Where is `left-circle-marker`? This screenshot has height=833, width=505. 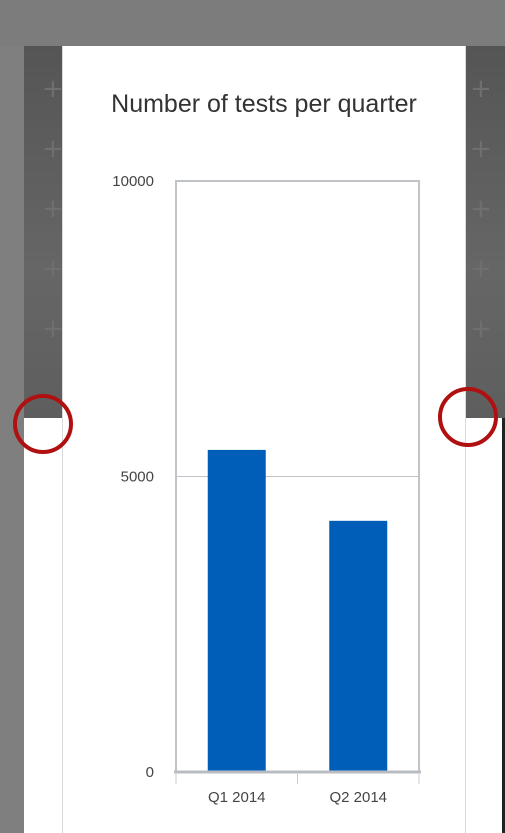 left-circle-marker is located at coordinates (43, 424).